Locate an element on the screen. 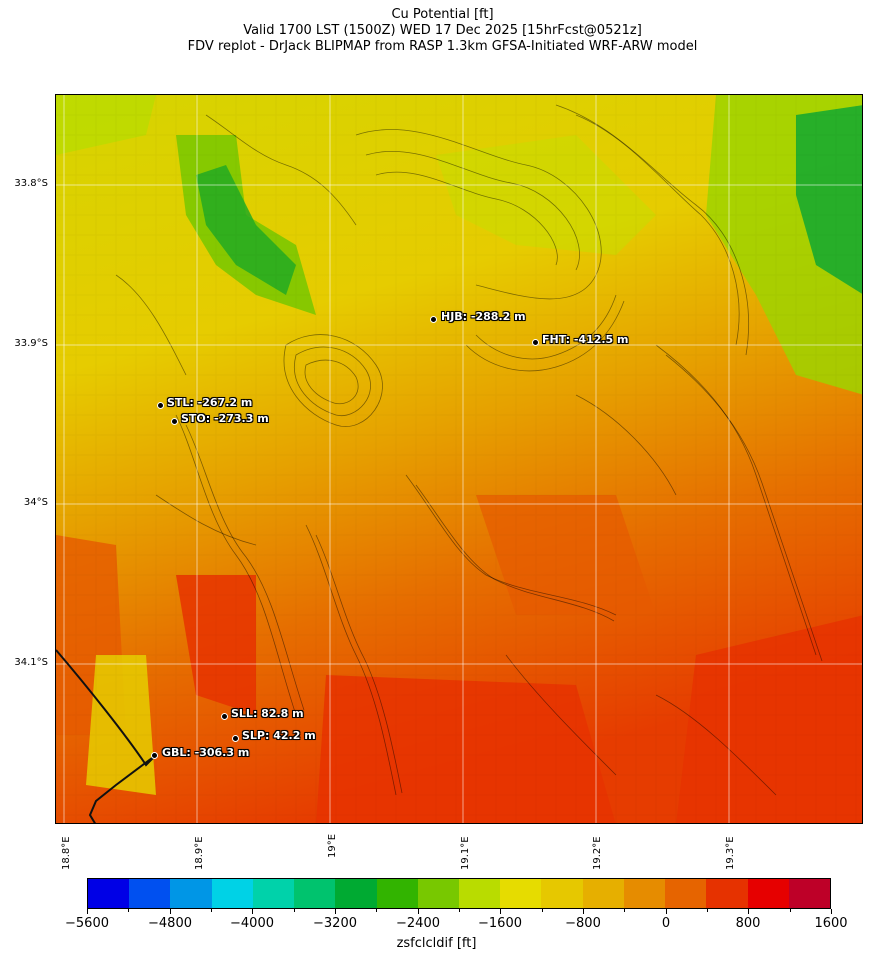 Image resolution: width=873 pixels, height=962 pixels. lat-label-33-9: 33.9°S is located at coordinates (31, 343).